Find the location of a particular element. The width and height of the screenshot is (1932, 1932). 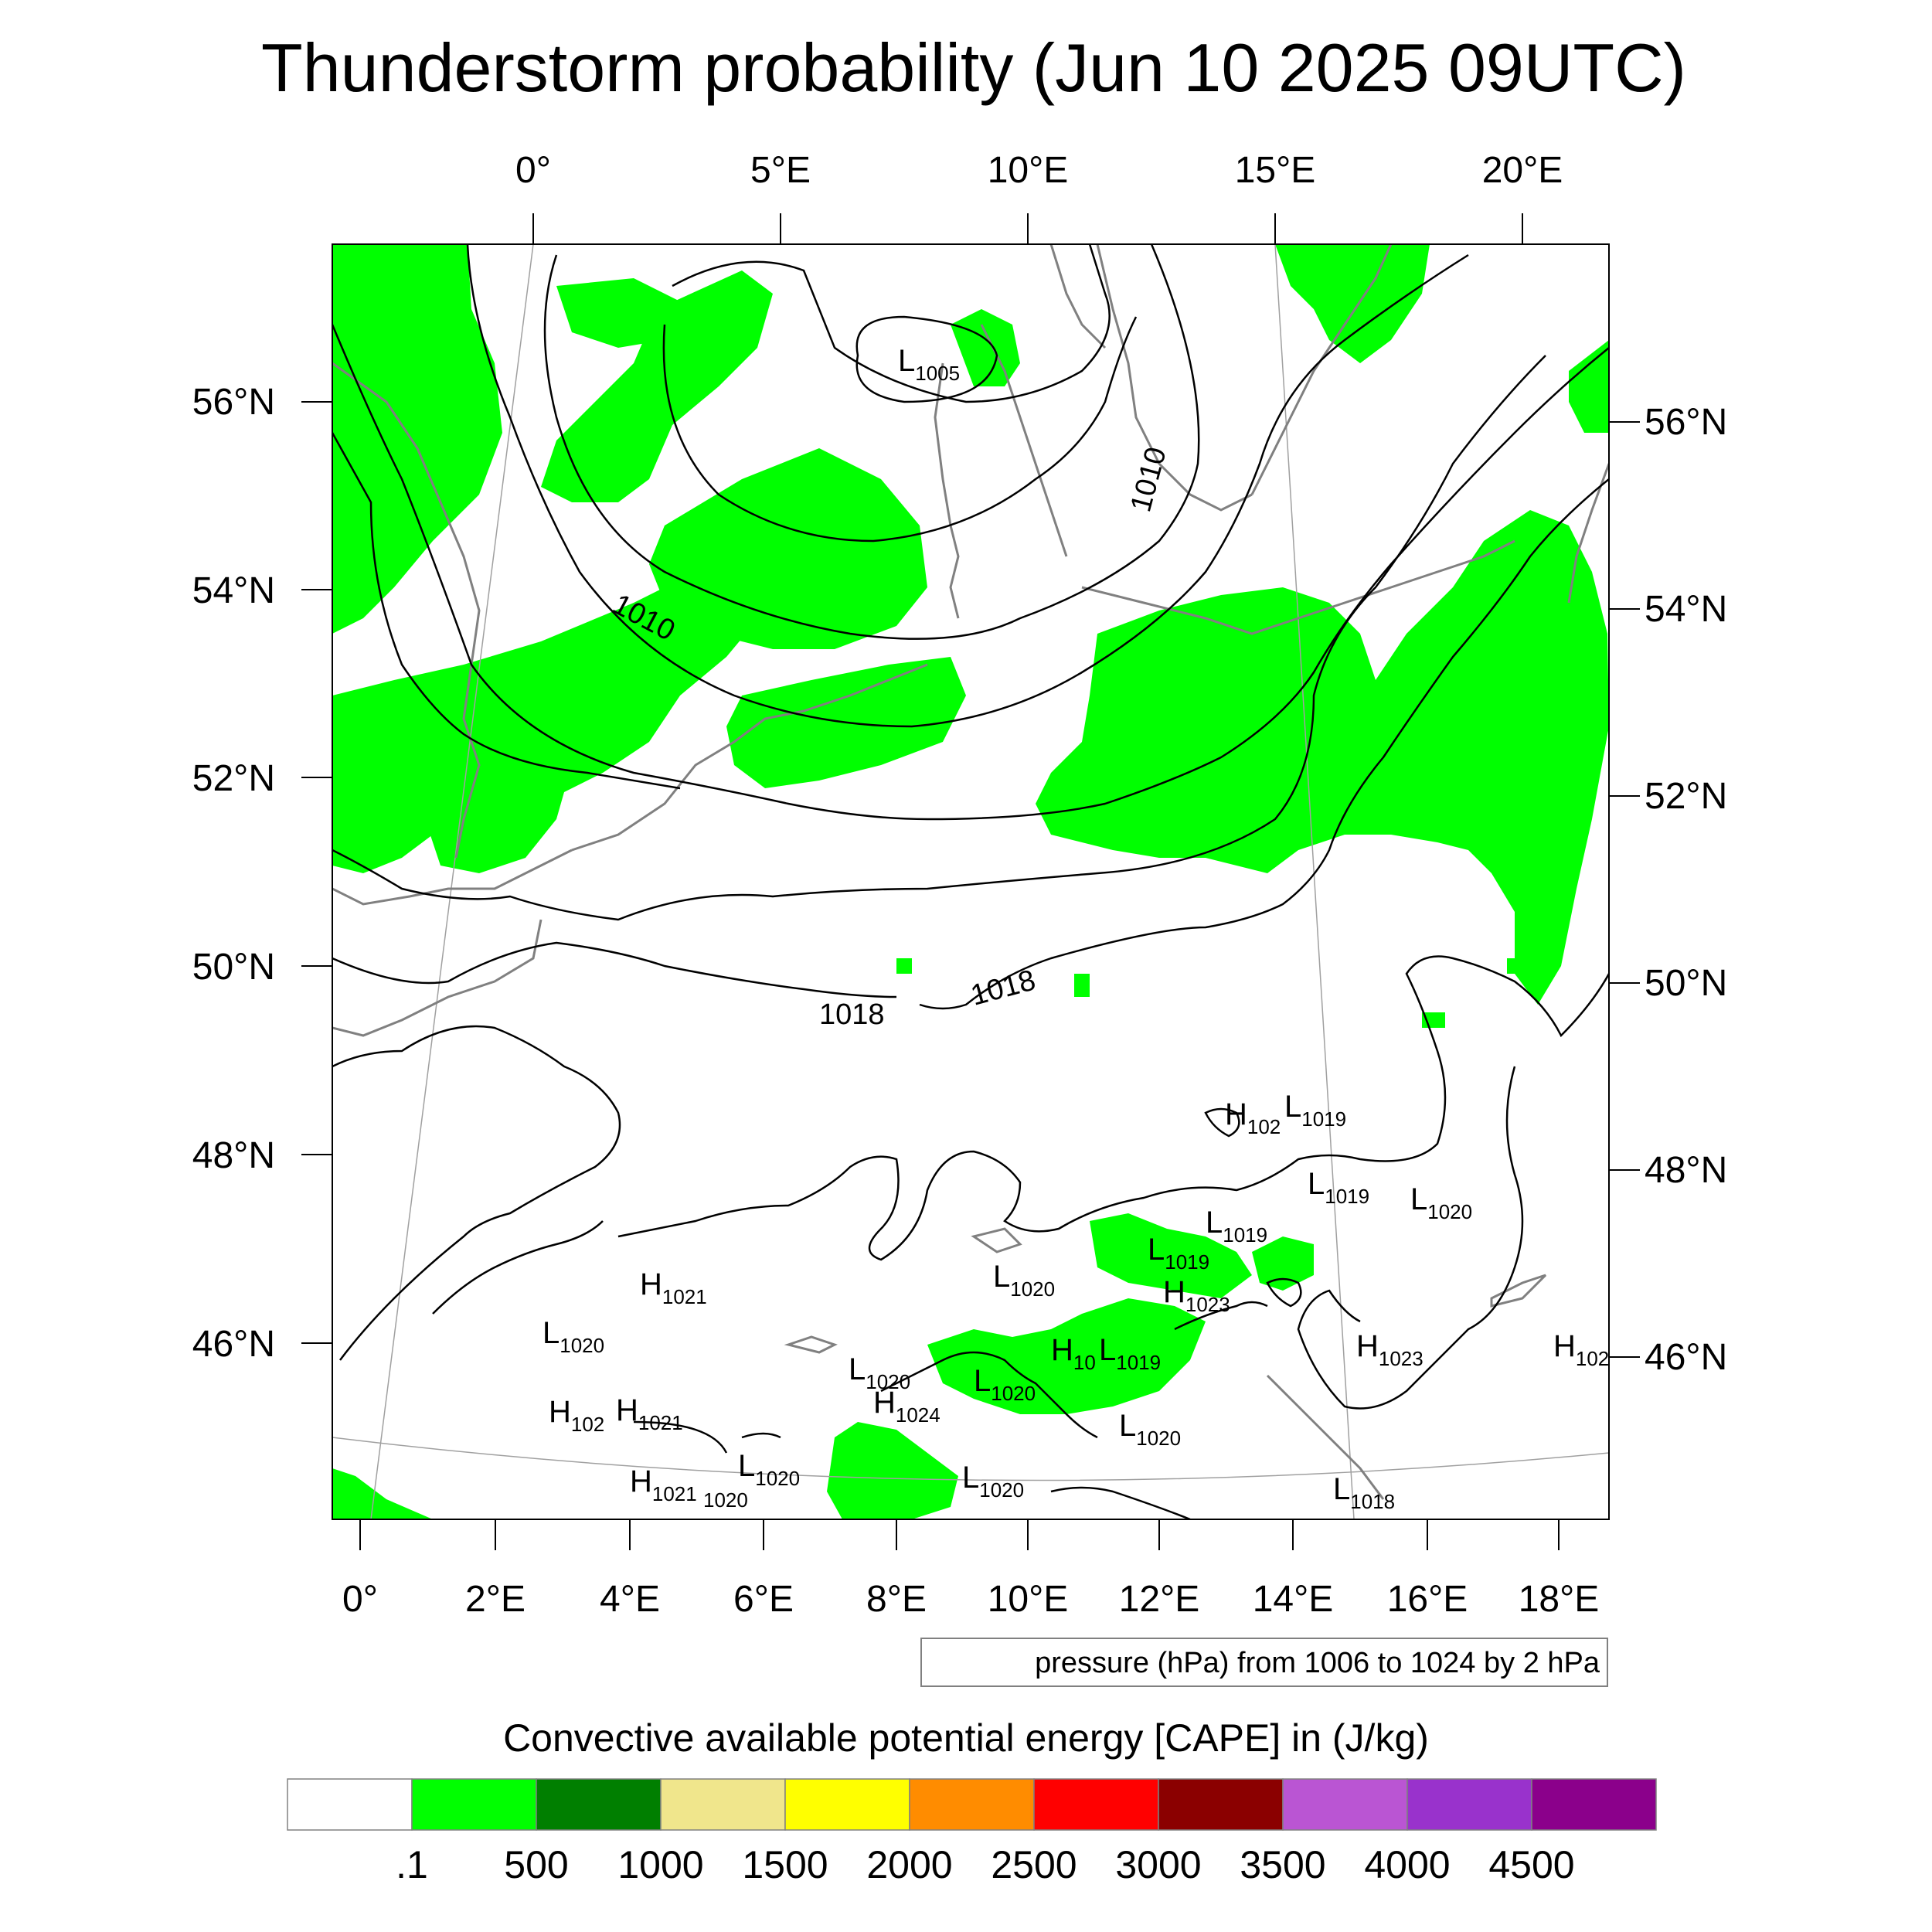

top-axis-labels: 0° 5°E 10°E 15°E 20°E is located at coordinates (1039, 170).